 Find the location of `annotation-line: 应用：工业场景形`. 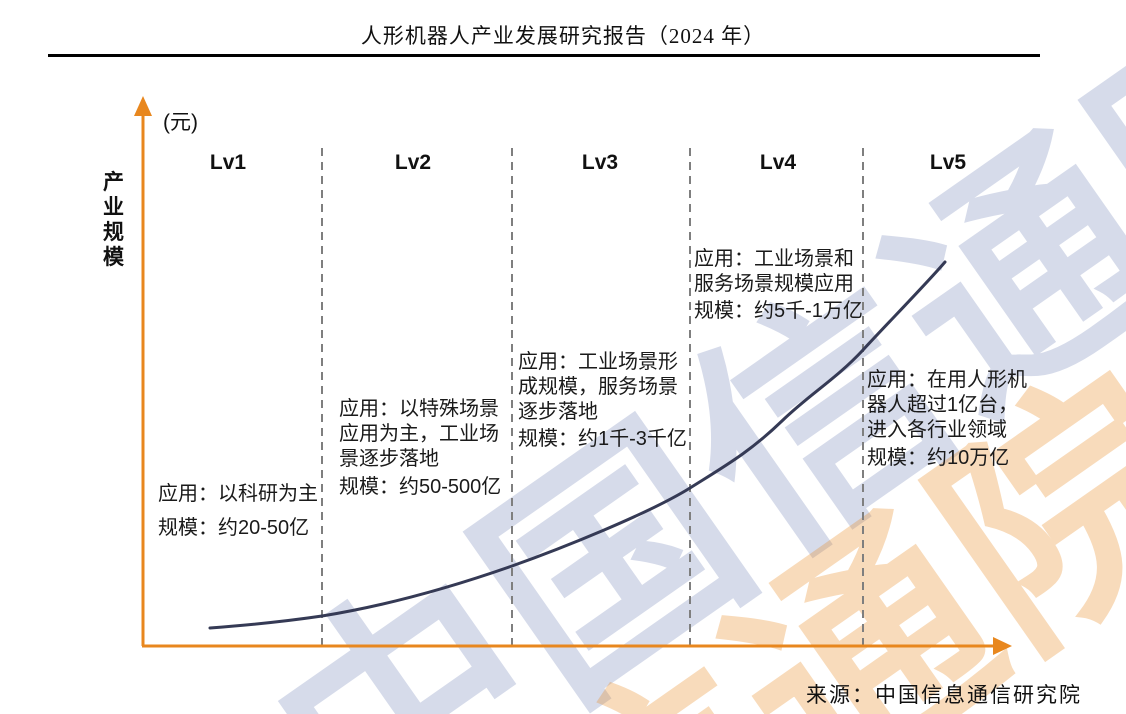

annotation-line: 应用：工业场景形 is located at coordinates (598, 362).